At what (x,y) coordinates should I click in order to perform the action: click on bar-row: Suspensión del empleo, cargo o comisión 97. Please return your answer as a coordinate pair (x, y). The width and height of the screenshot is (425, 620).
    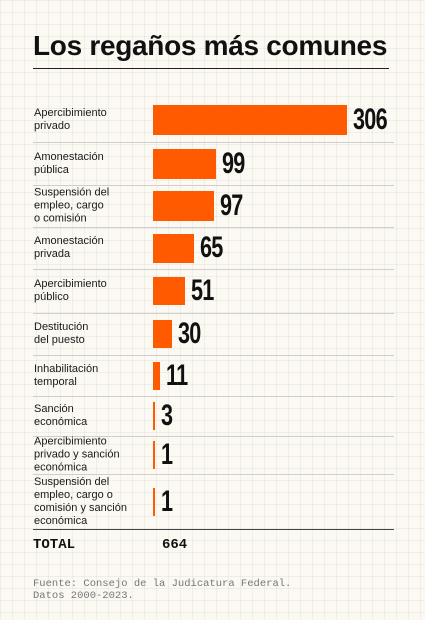
    Looking at the image, I should click on (212, 206).